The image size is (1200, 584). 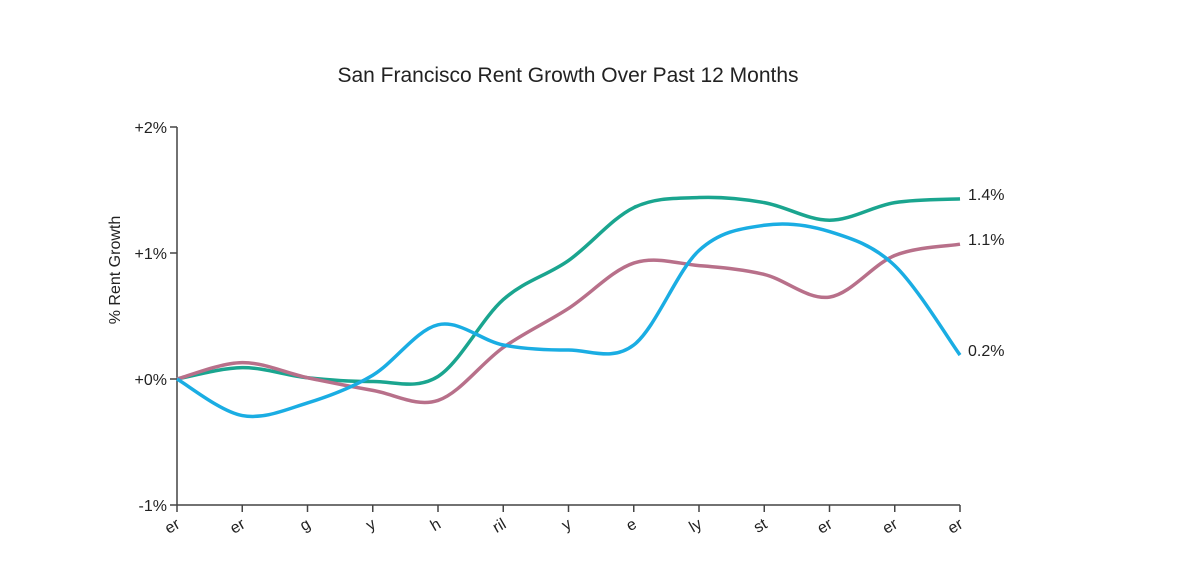 What do you see at coordinates (115, 270) in the screenshot?
I see `y-axis-label: % Rent Growth` at bounding box center [115, 270].